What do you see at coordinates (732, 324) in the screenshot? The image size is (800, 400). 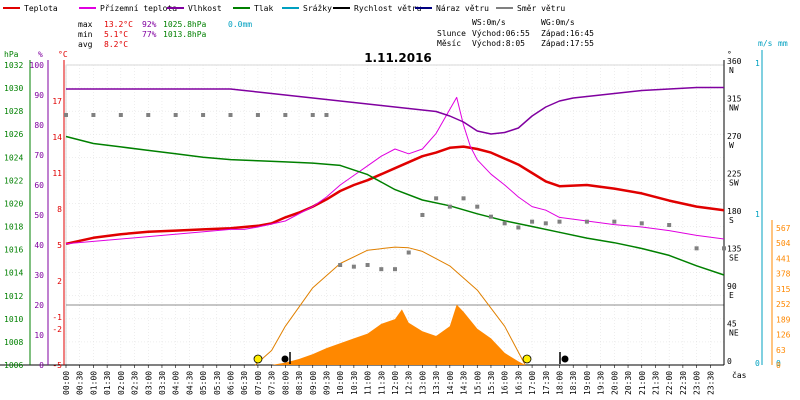 I see `tick-dir: 45` at bounding box center [732, 324].